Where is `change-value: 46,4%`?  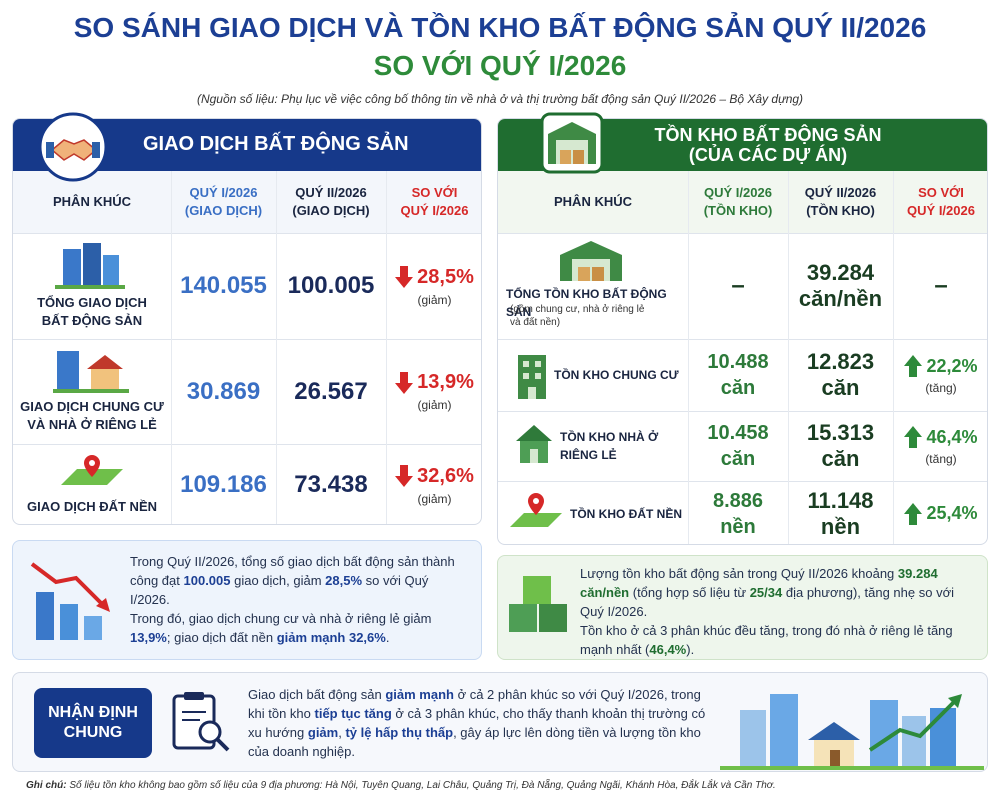 change-value: 46,4% is located at coordinates (952, 436).